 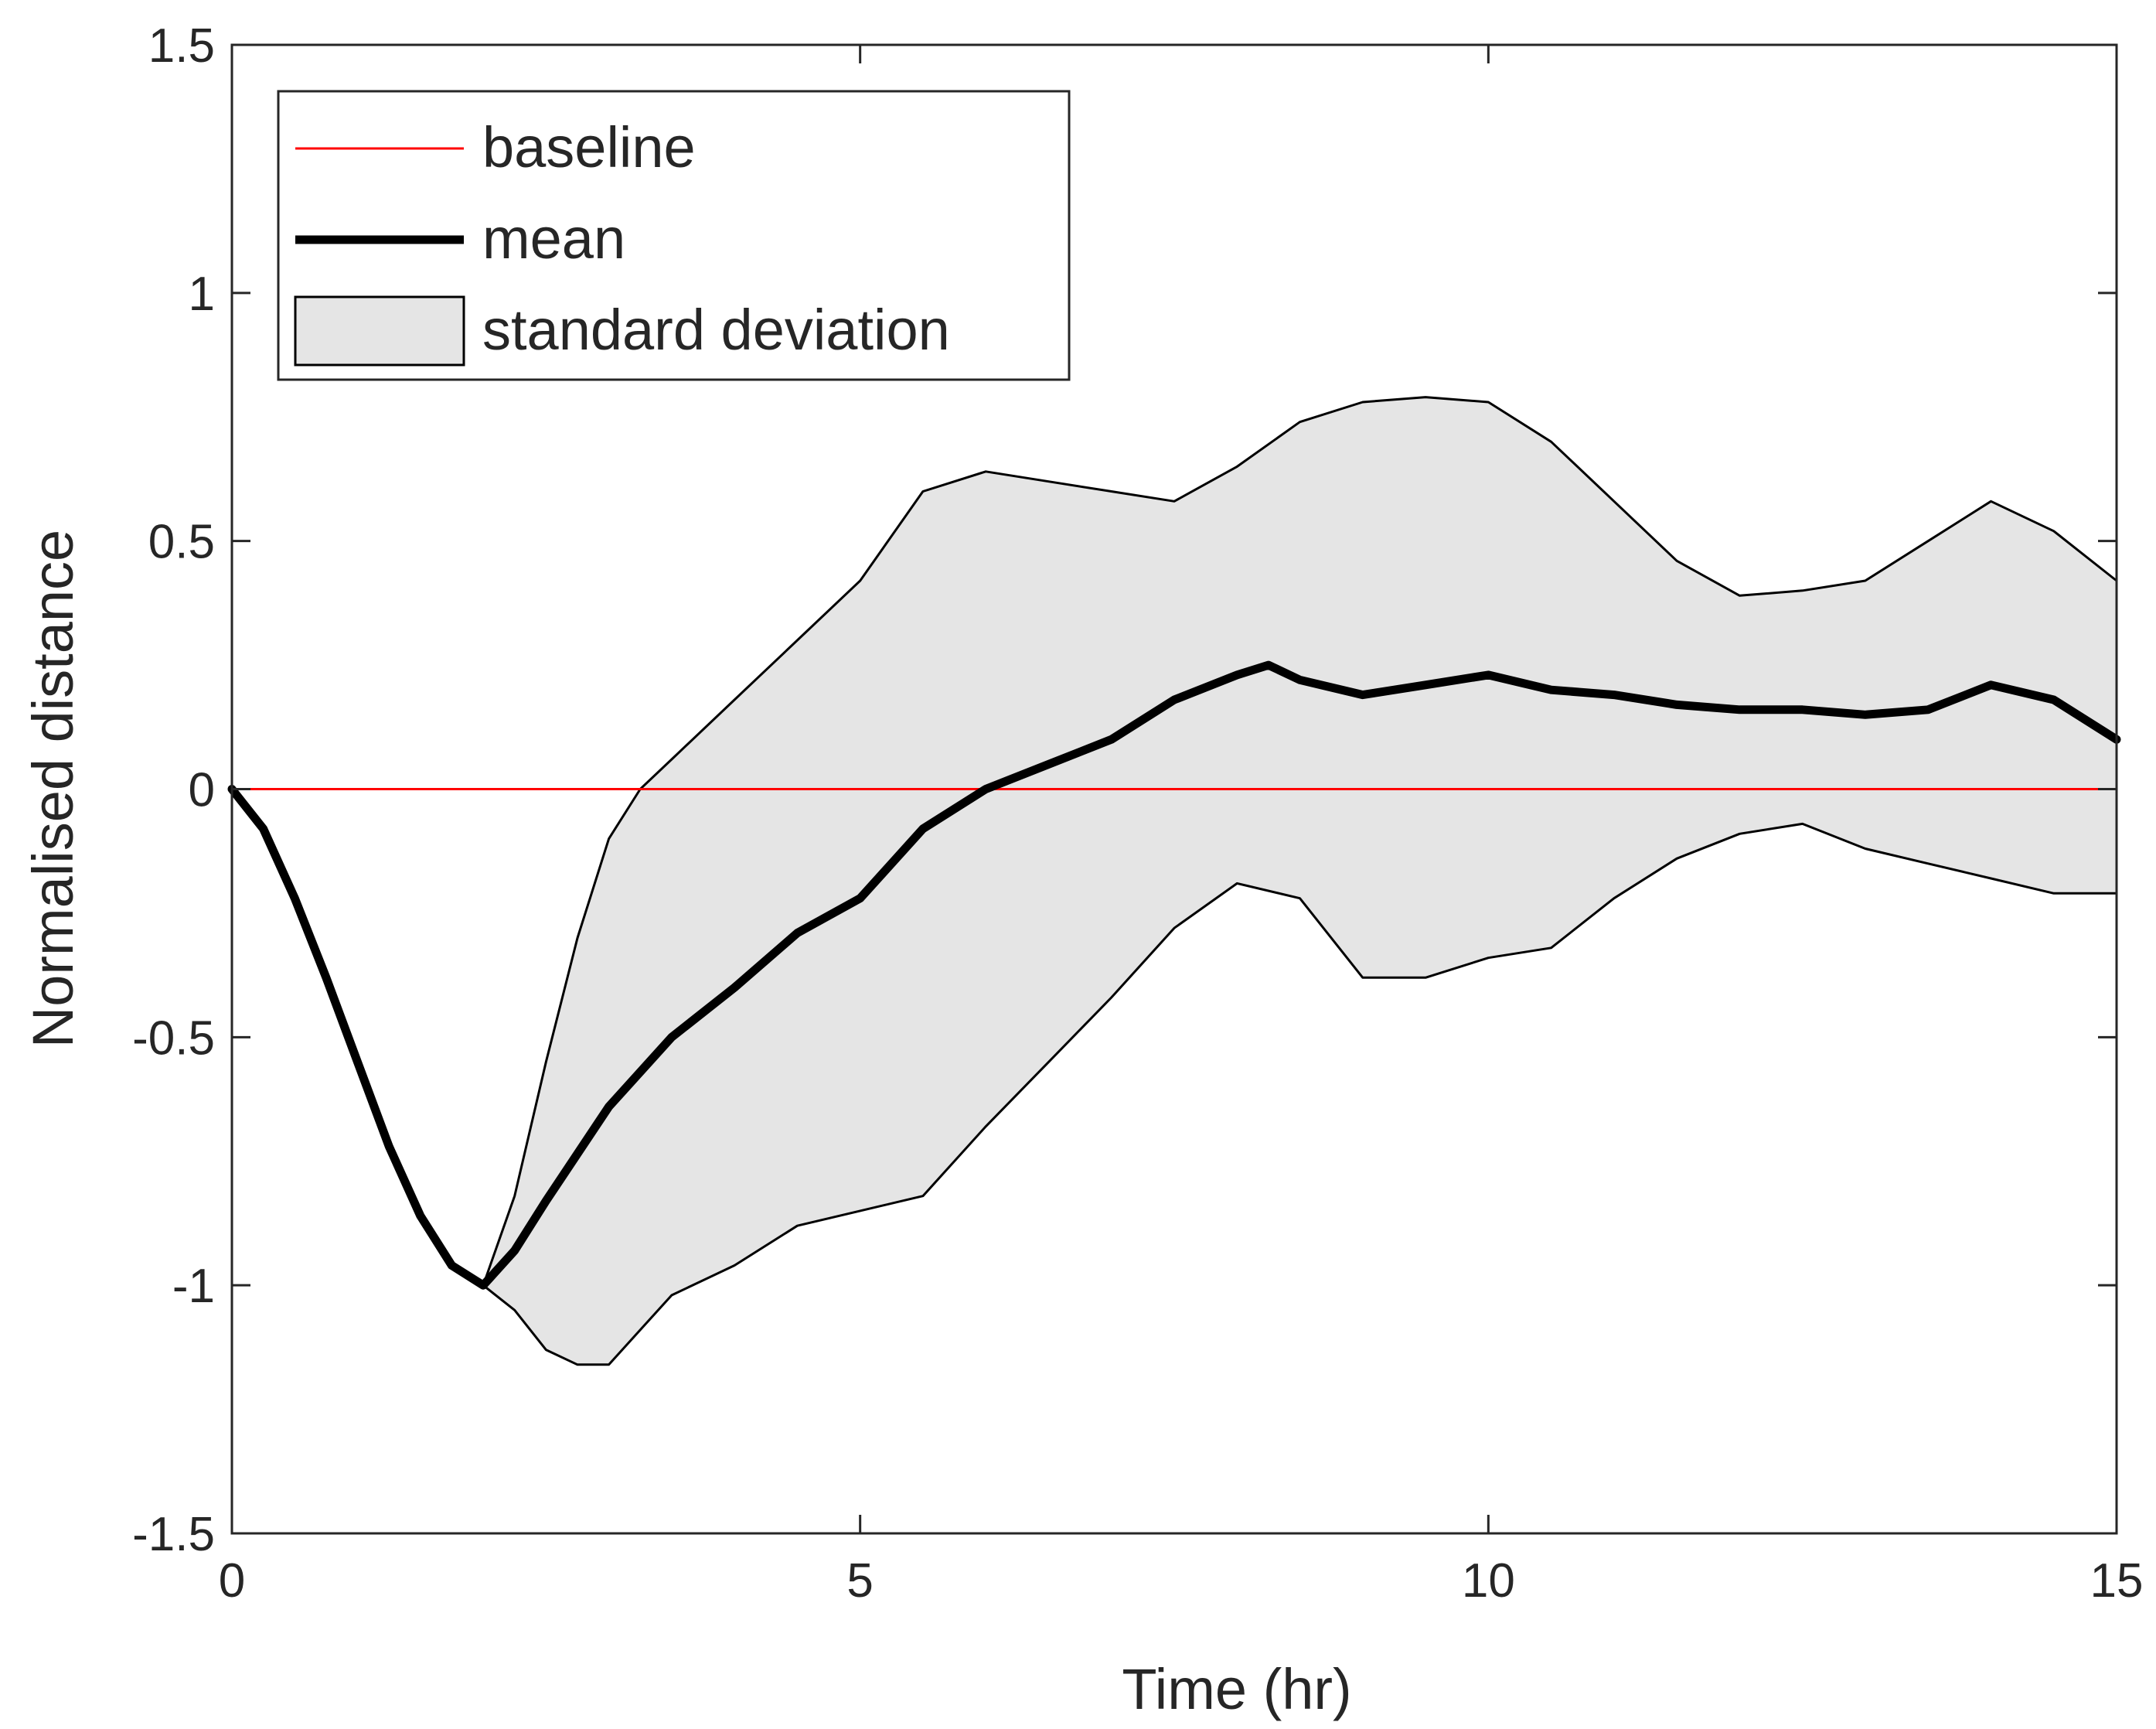 What do you see at coordinates (379, 331) in the screenshot?
I see `legend-std-swatch` at bounding box center [379, 331].